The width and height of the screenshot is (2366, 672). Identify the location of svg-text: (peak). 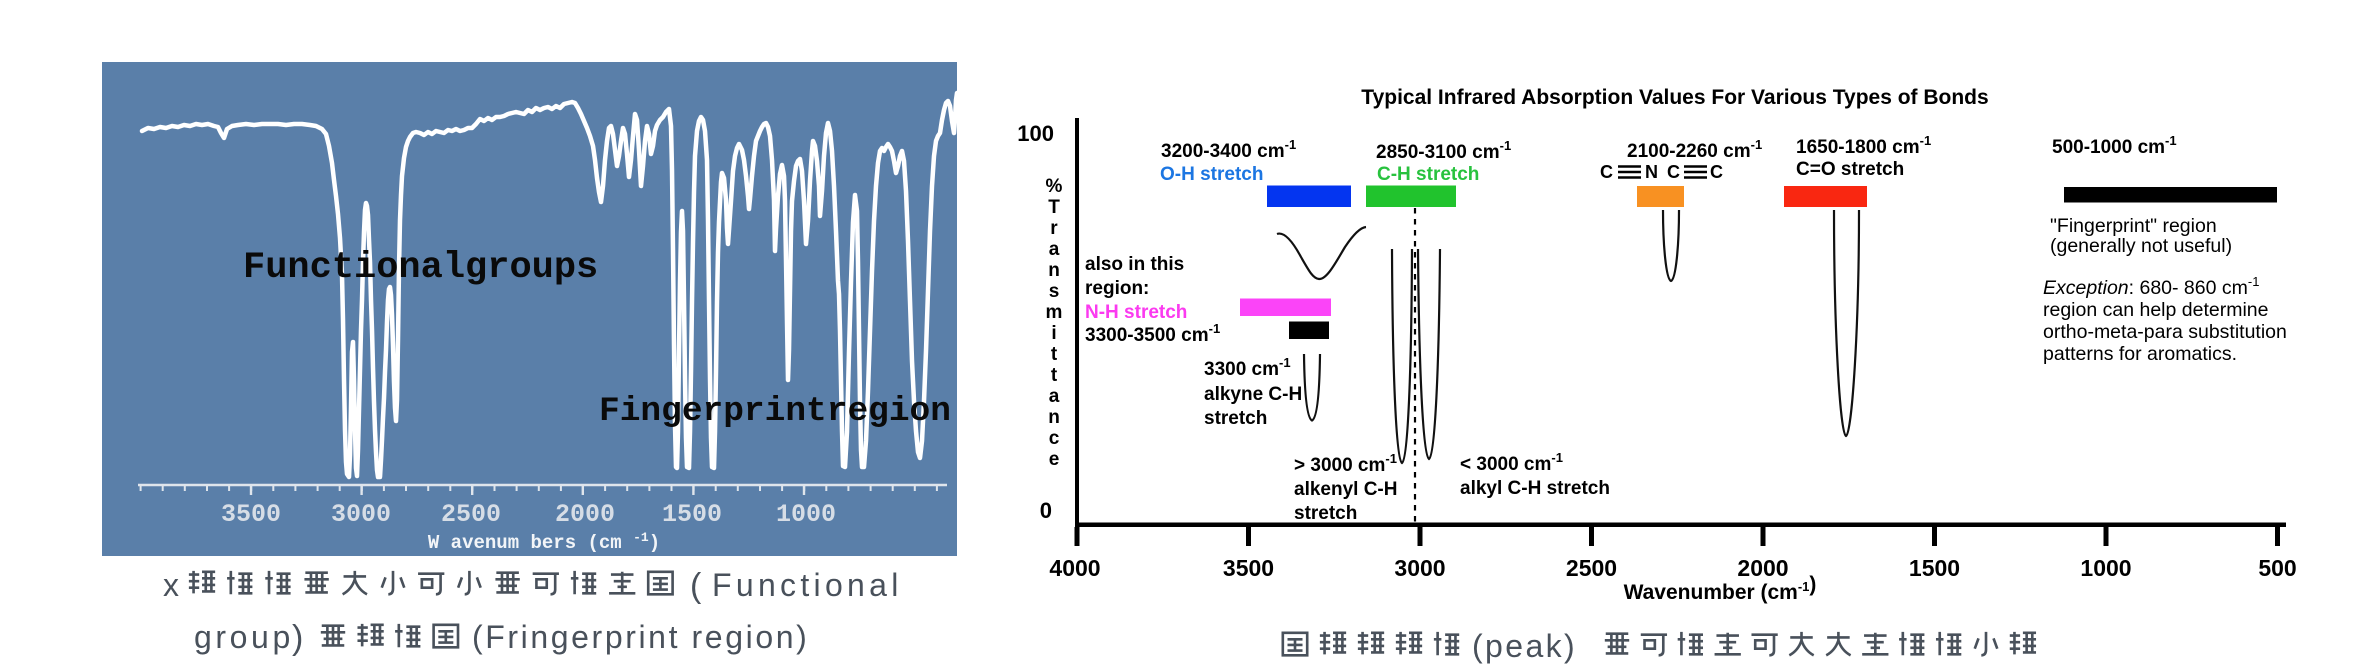
(1524, 646).